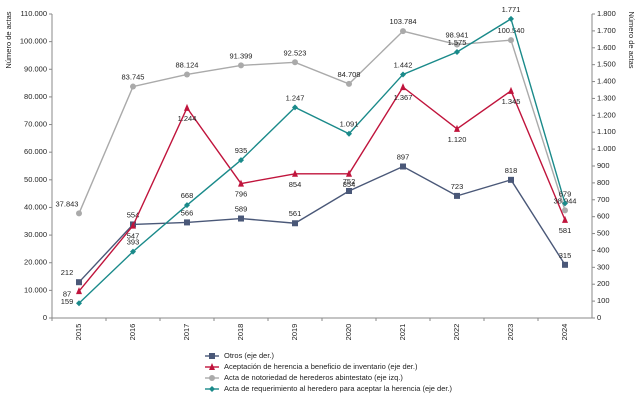  Describe the element at coordinates (631, 39) in the screenshot. I see `y2-axis-title: Número de actas` at that location.